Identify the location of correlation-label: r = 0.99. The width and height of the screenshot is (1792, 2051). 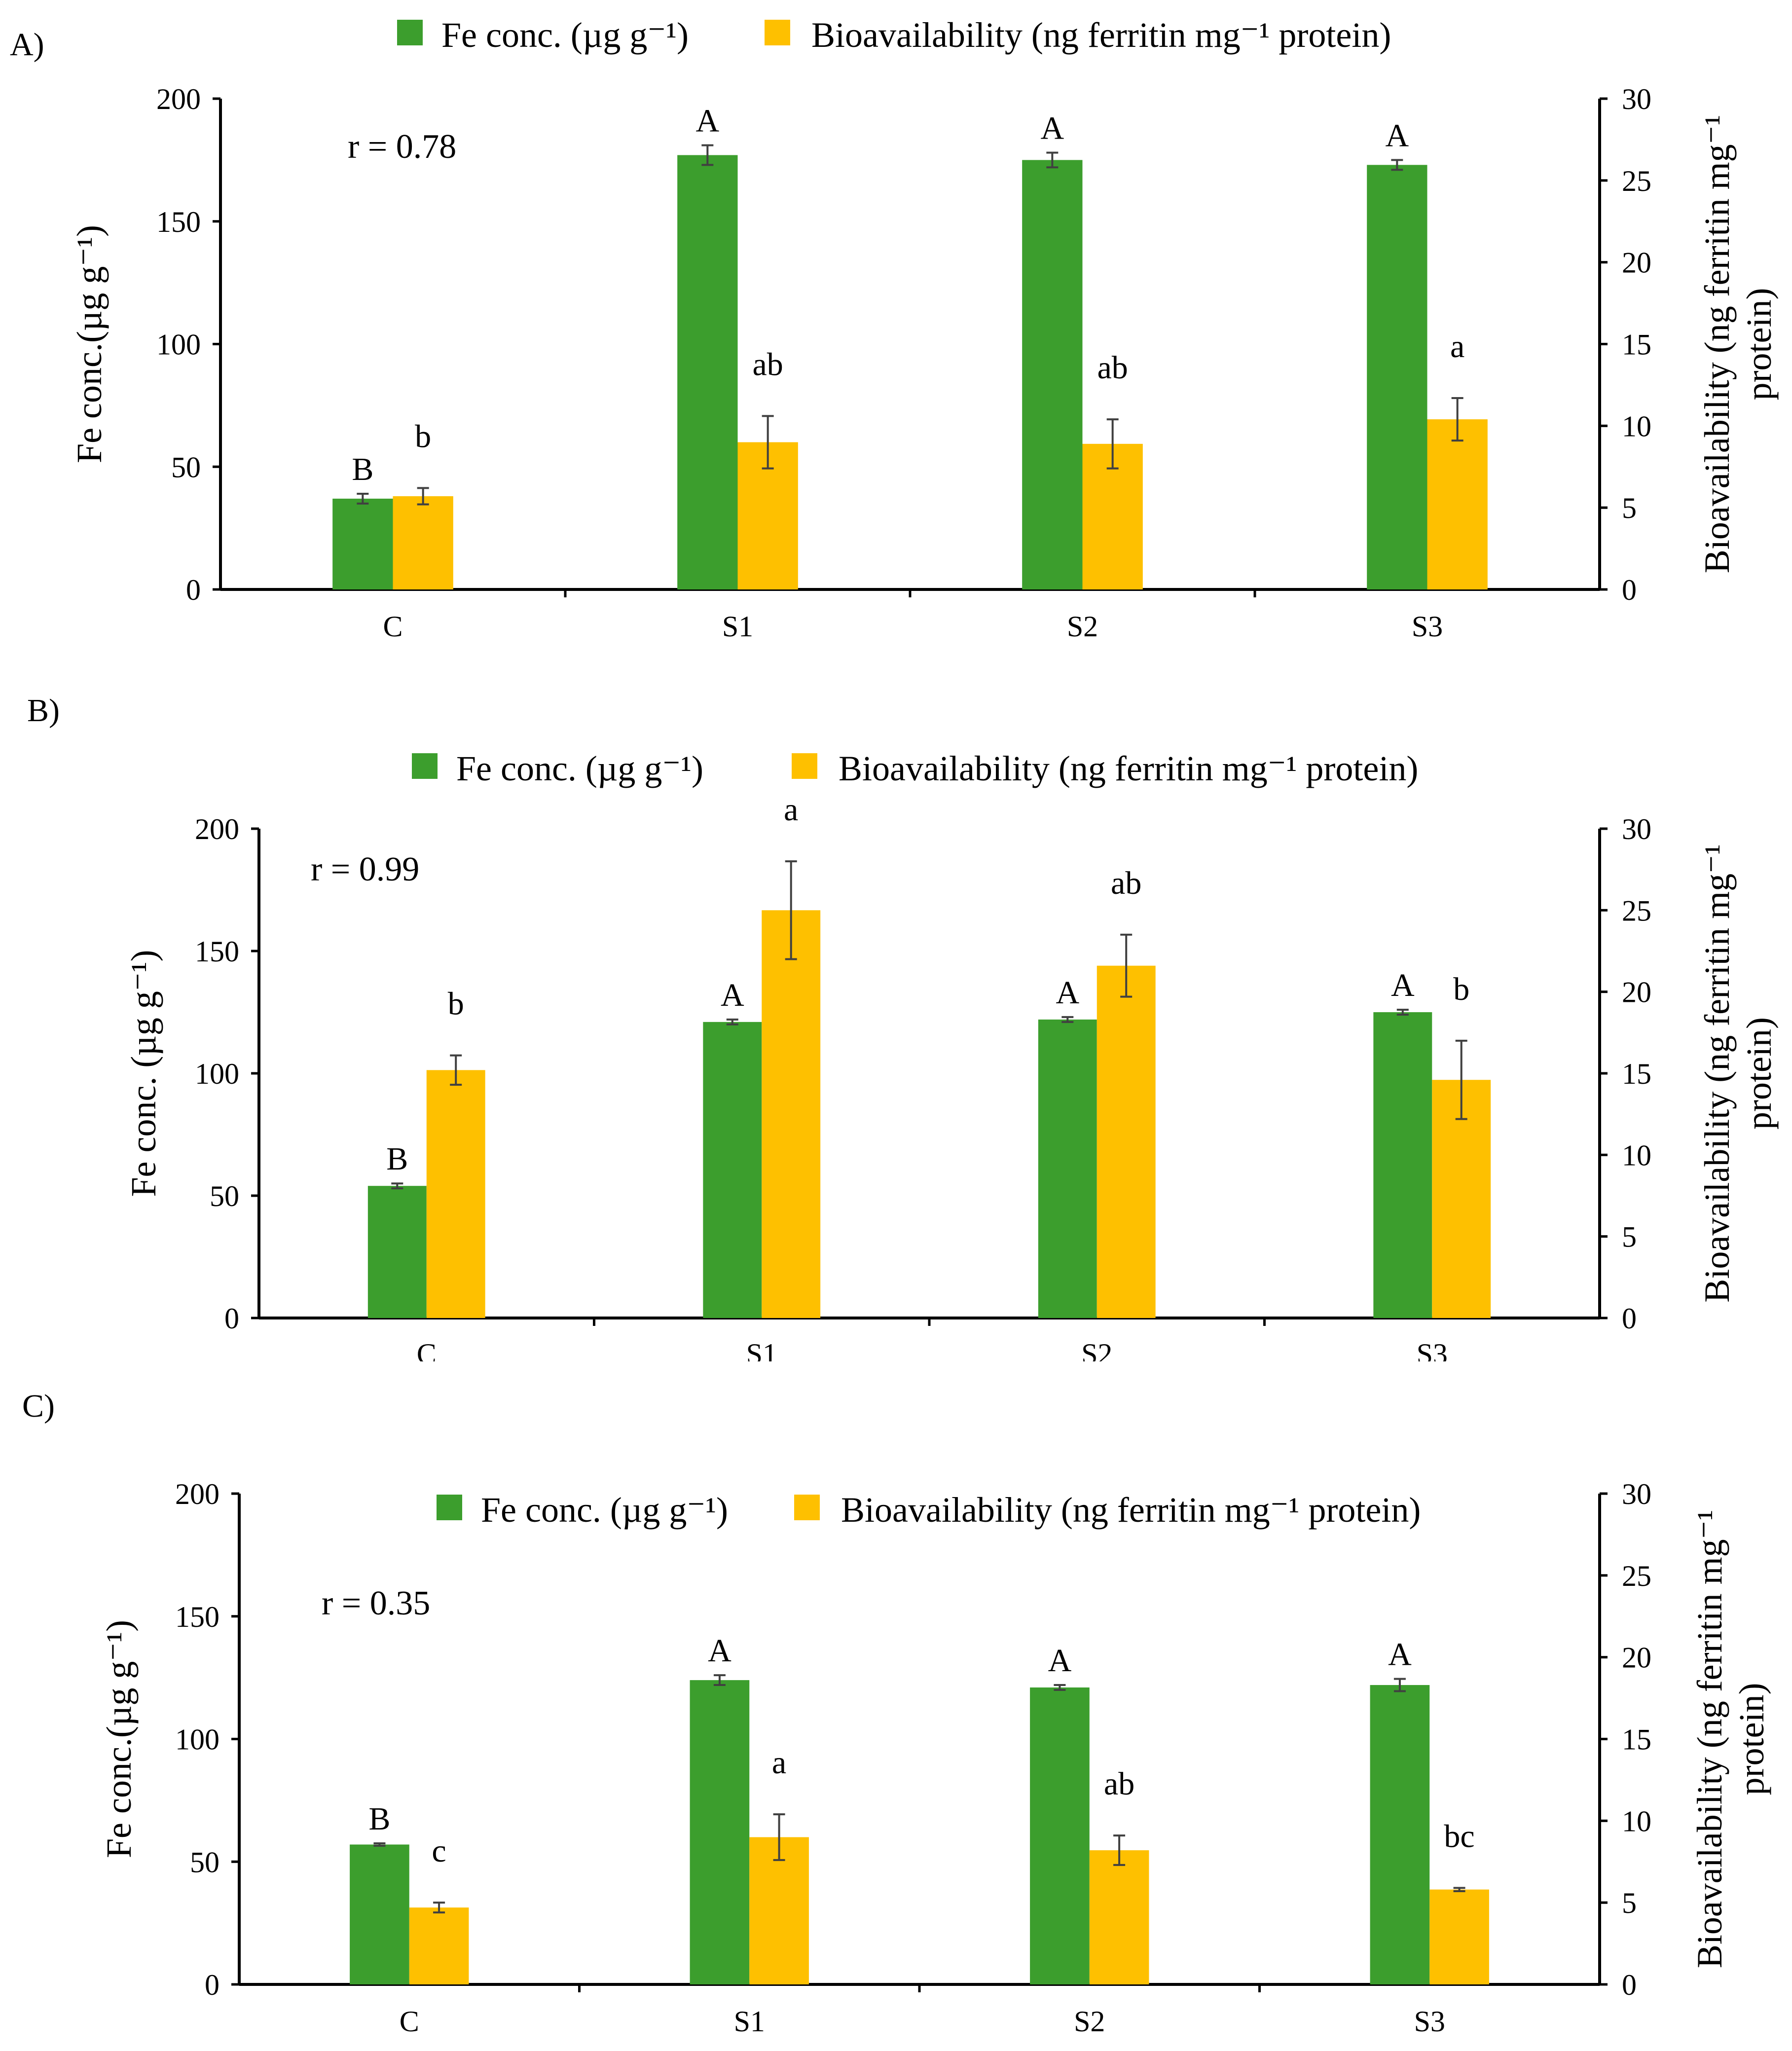
(365, 869).